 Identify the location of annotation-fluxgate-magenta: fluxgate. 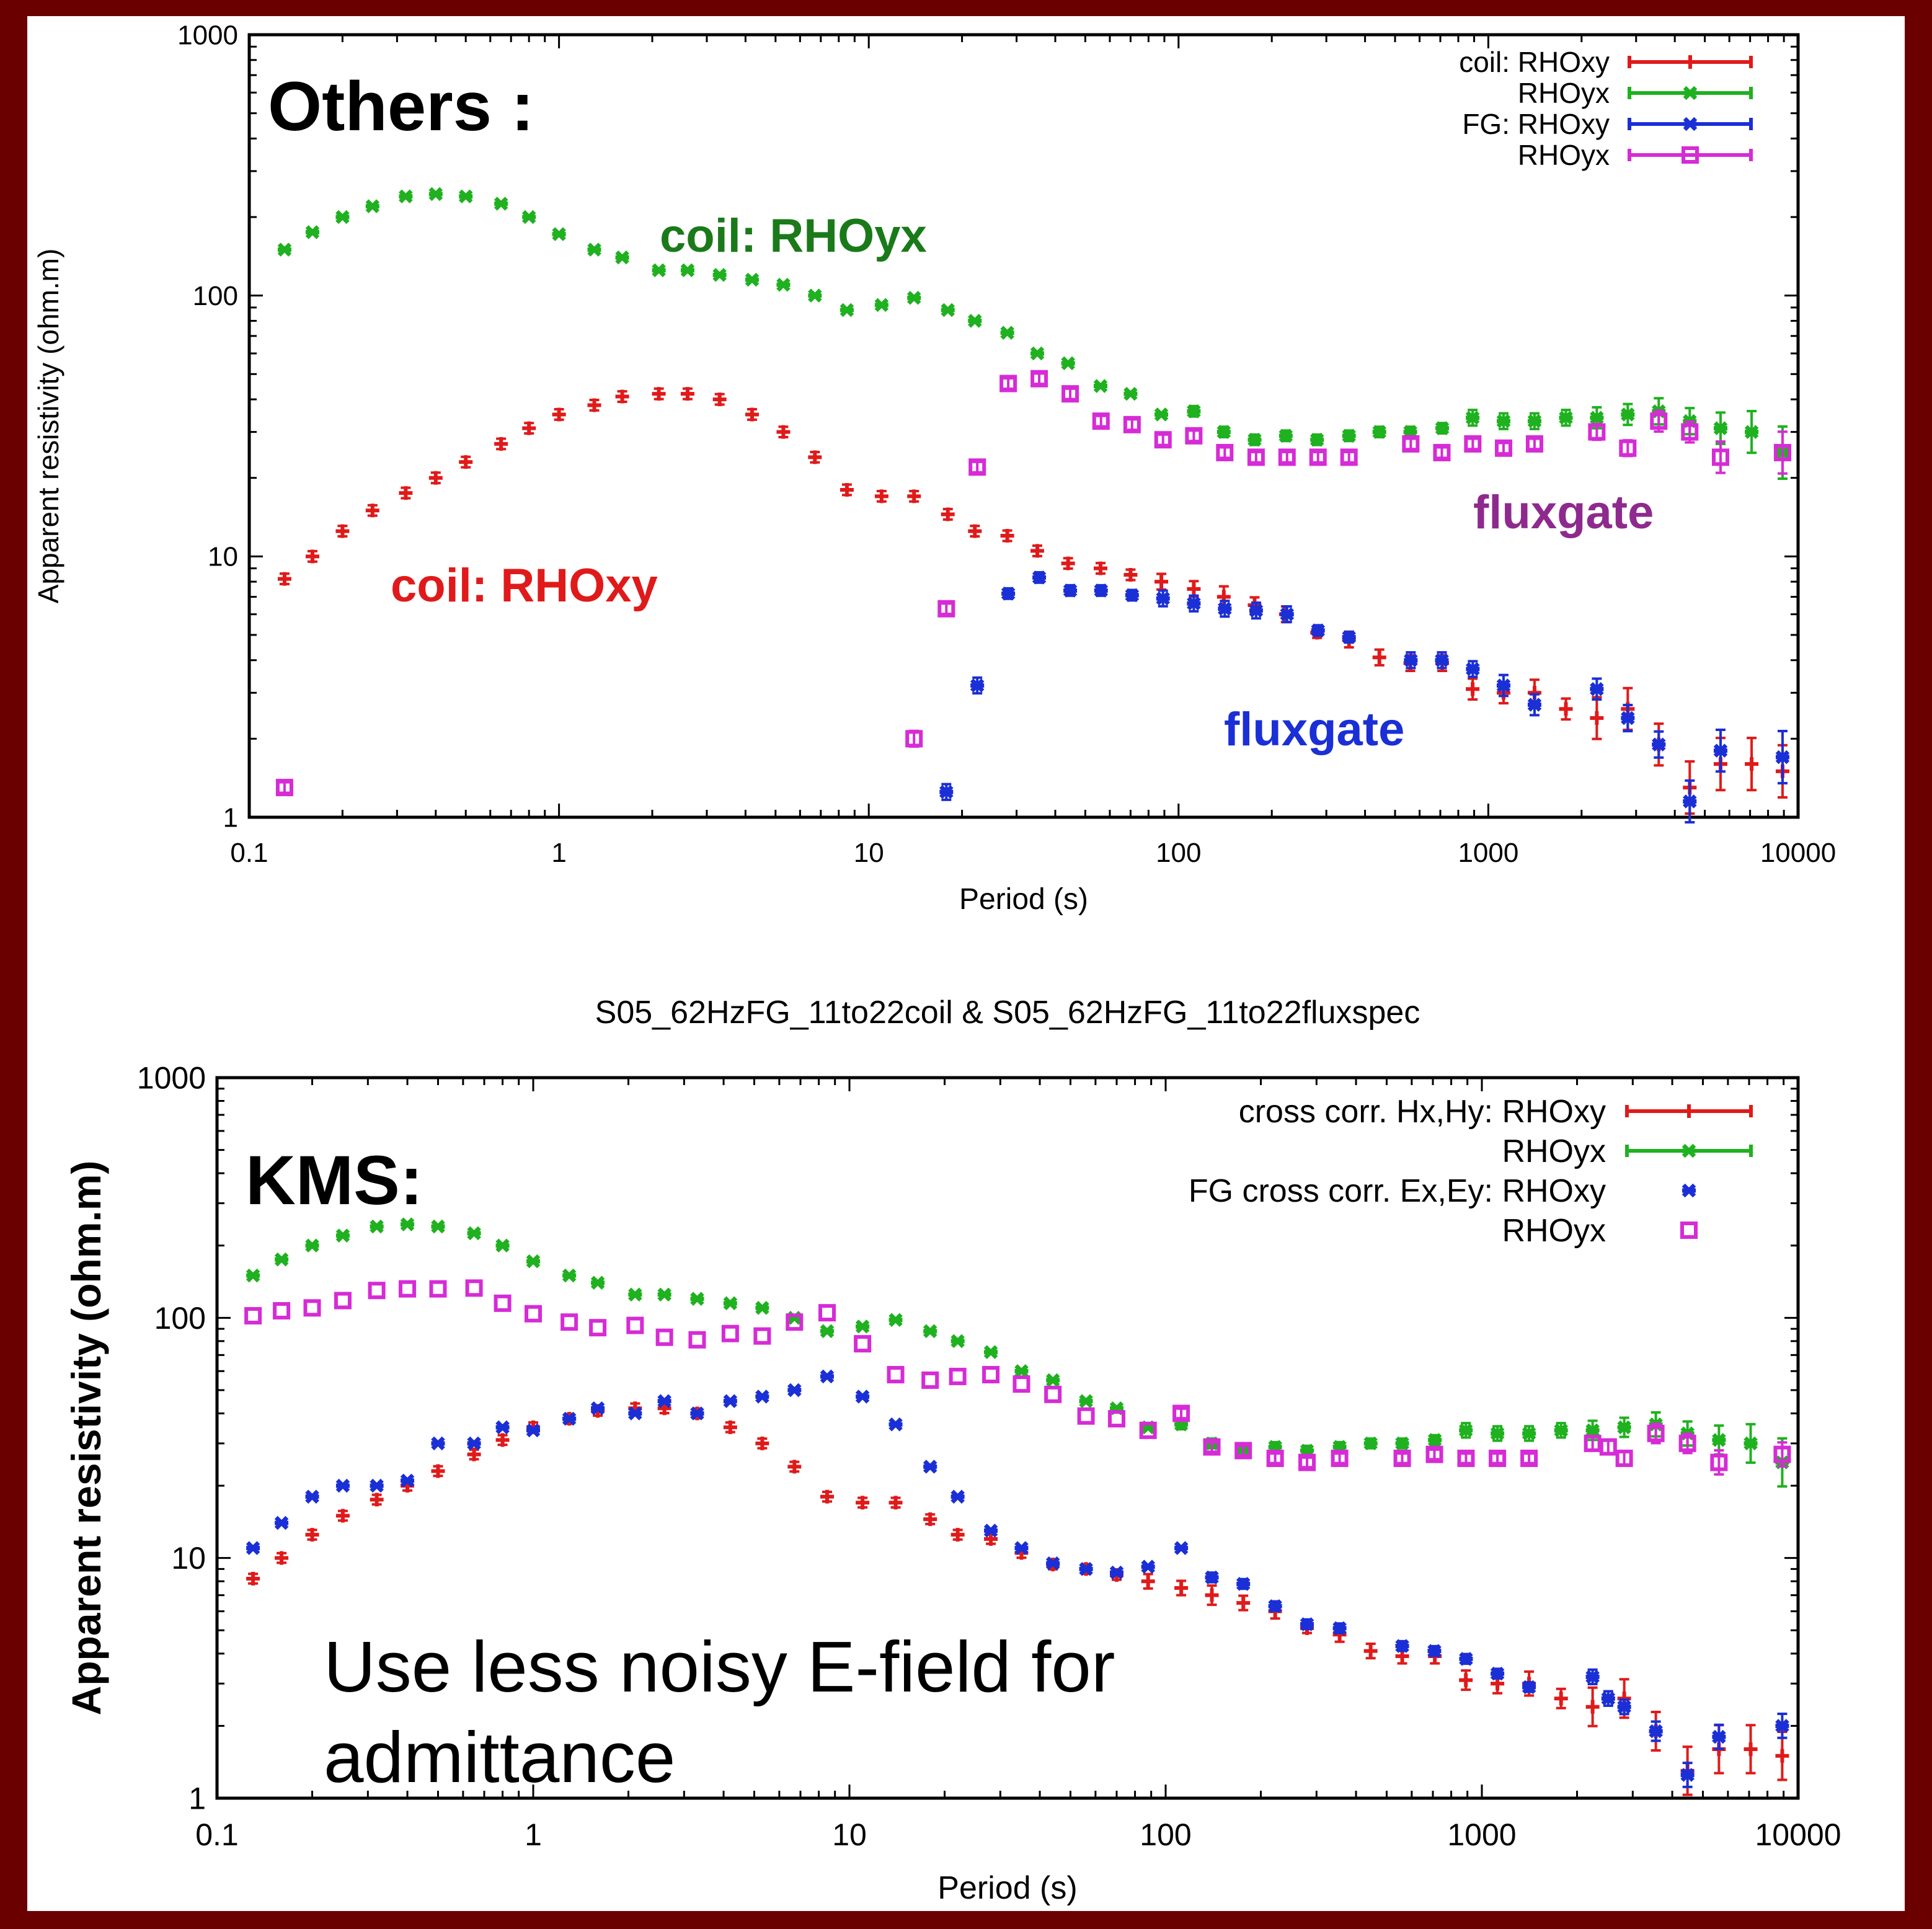
(1563, 512).